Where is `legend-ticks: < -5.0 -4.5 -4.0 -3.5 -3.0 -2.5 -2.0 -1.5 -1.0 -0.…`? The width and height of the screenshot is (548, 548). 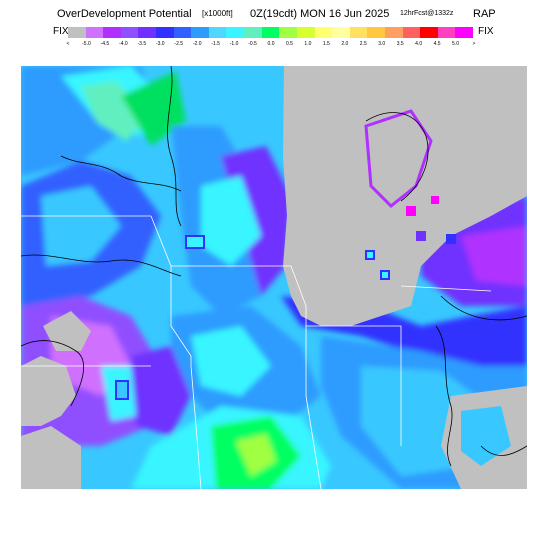
legend-ticks: < -5.0 -4.5 -4.0 -3.5 -3.0 -2.5 -2.0 -1.5 -1.0 -0.… is located at coordinates (271, 45).